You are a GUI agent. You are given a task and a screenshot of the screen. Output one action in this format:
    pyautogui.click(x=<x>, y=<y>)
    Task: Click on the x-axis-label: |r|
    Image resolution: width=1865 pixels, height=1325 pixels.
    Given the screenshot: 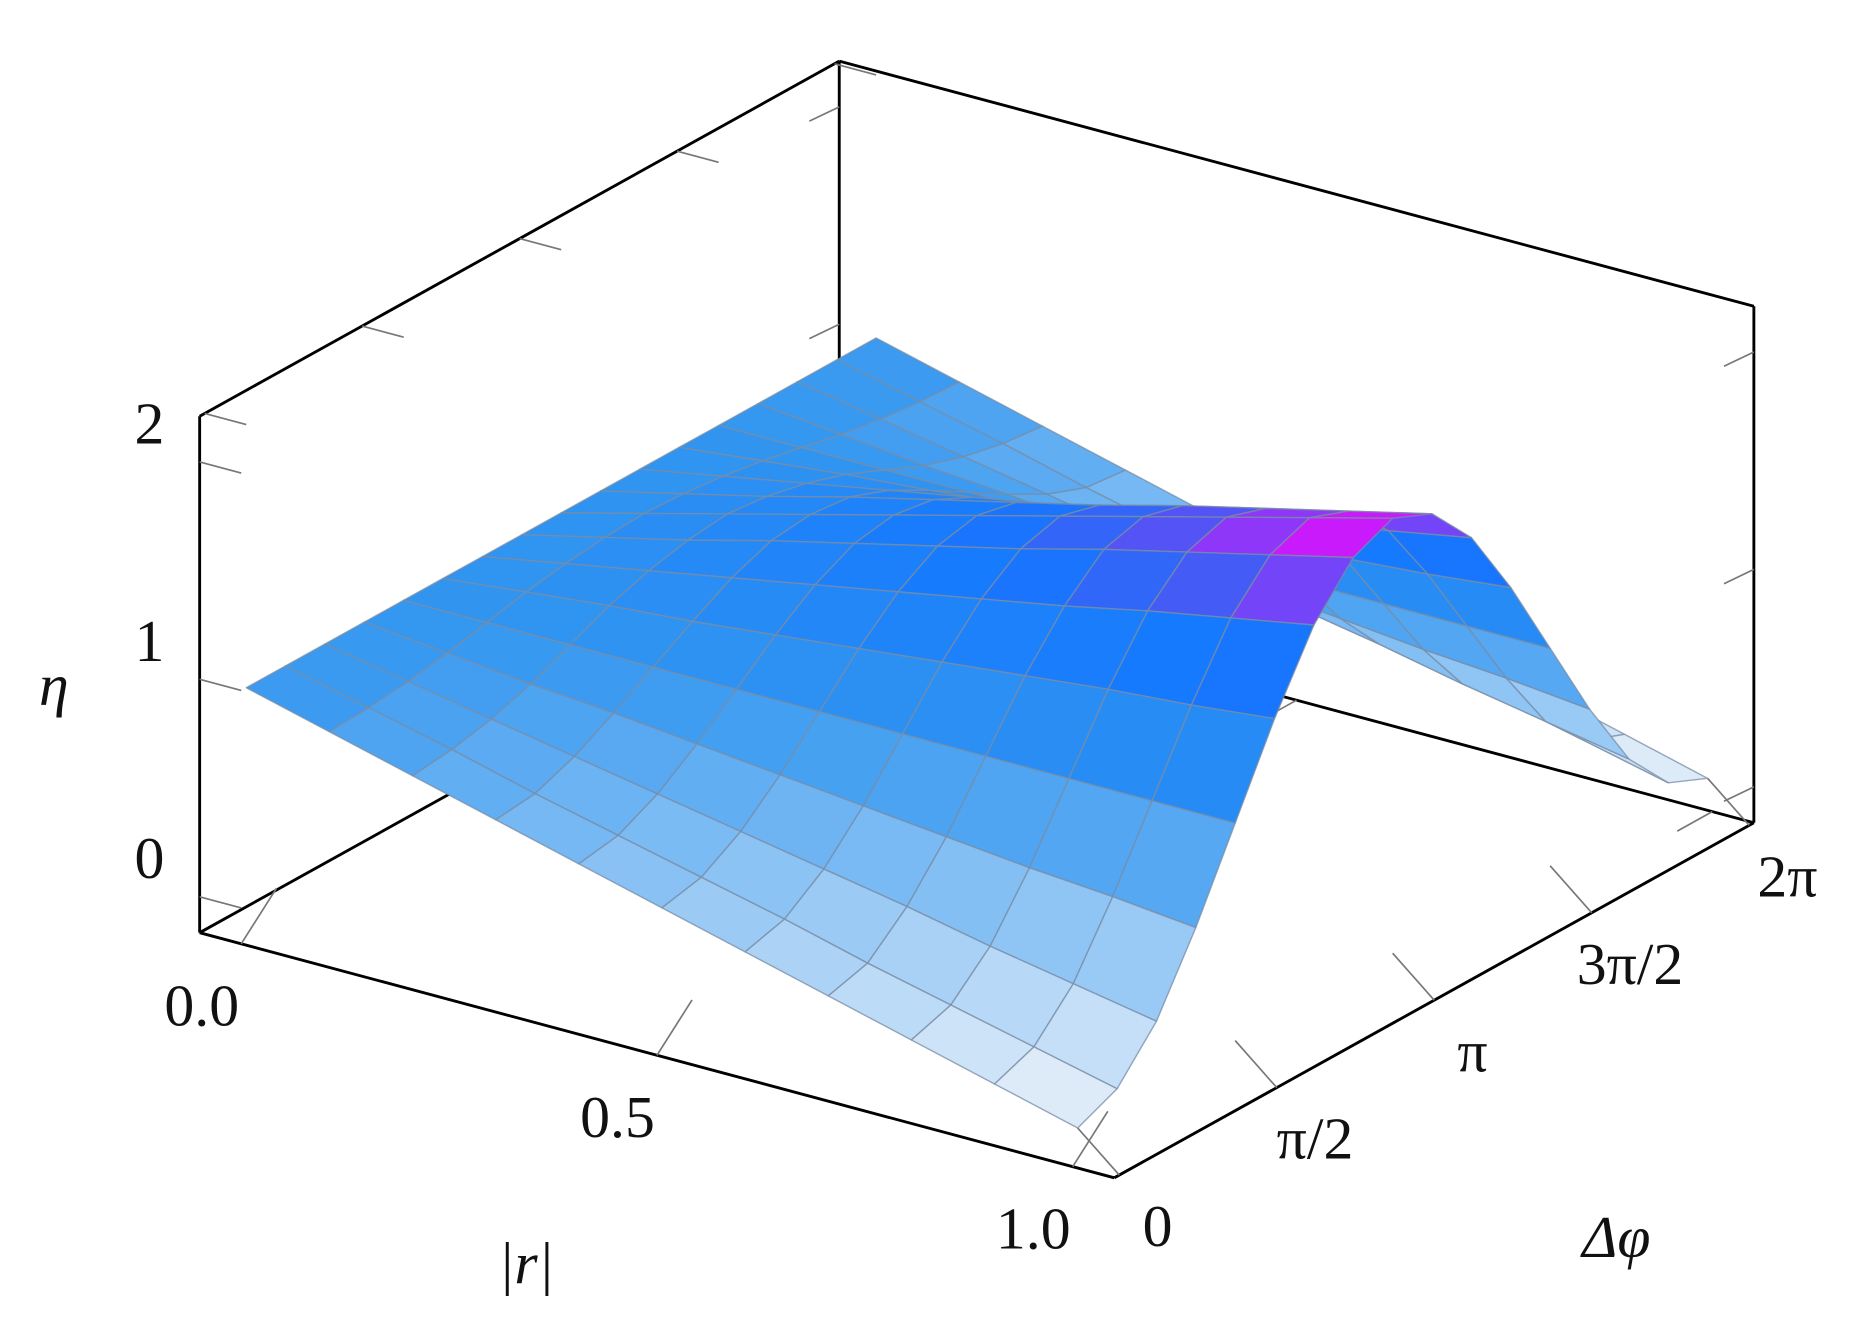 What is the action you would take?
    pyautogui.click(x=526, y=1264)
    